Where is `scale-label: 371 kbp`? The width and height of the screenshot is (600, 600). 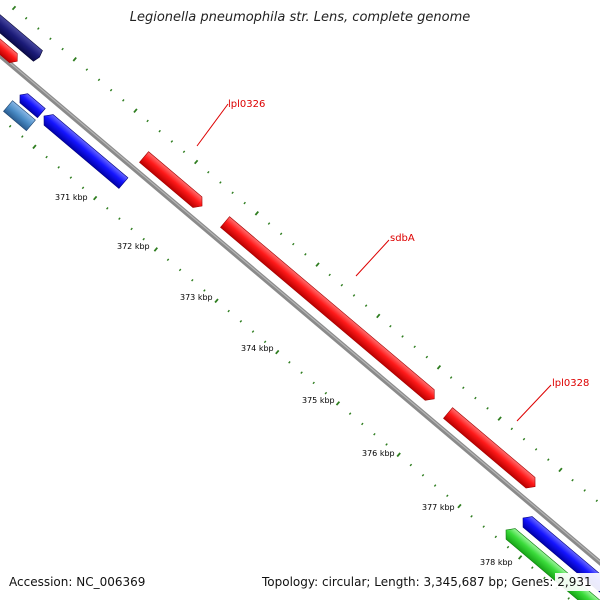
scale-label: 371 kbp is located at coordinates (71, 197).